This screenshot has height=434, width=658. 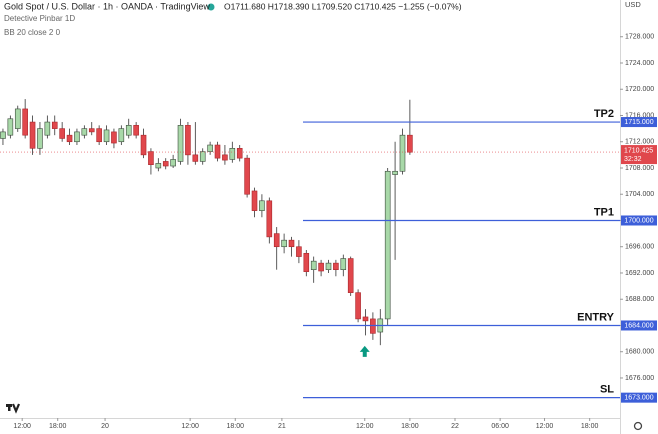 I want to click on level-price-label: 1673.000, so click(x=638, y=398).